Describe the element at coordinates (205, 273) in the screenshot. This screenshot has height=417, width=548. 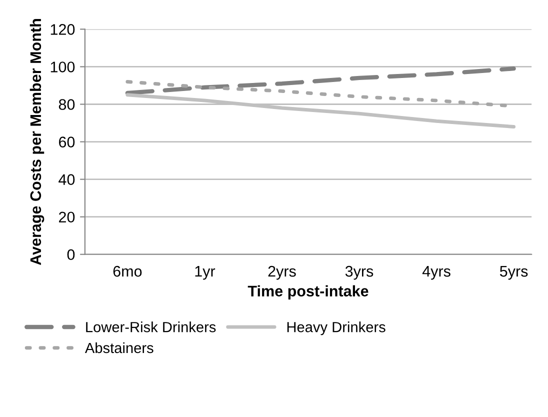
I see `x-tick-label: 1yr` at that location.